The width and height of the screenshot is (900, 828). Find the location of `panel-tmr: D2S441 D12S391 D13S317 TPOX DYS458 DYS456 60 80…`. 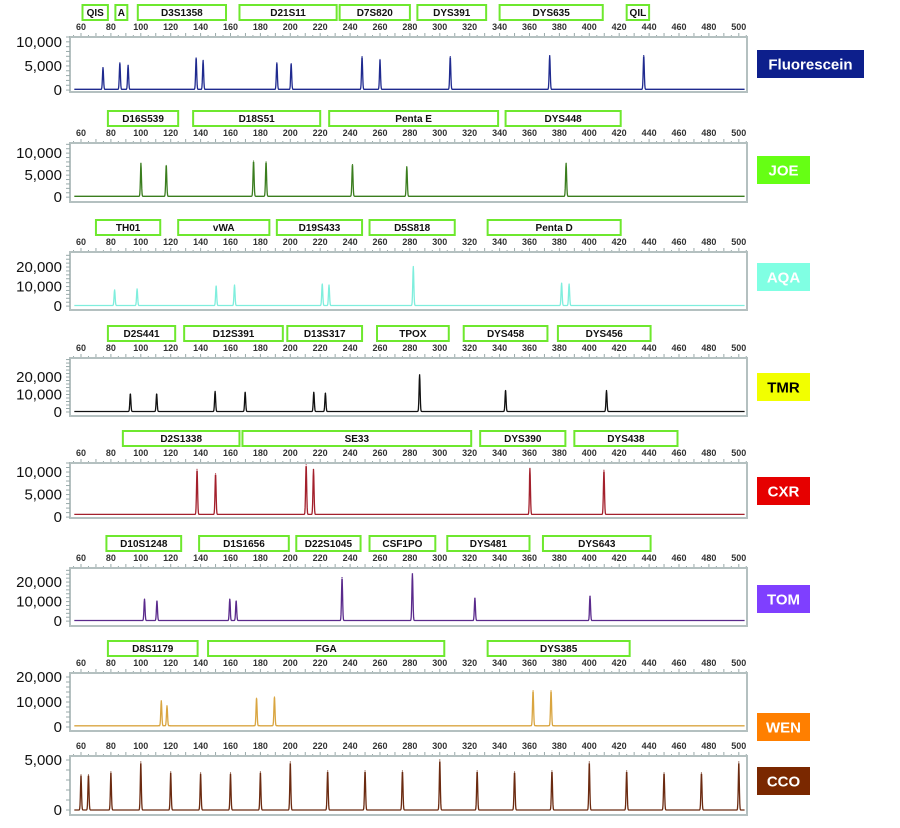

panel-tmr: D2S441 D12S391 D13S317 TPOX DYS458 DYS456 60 80… is located at coordinates (413, 373).